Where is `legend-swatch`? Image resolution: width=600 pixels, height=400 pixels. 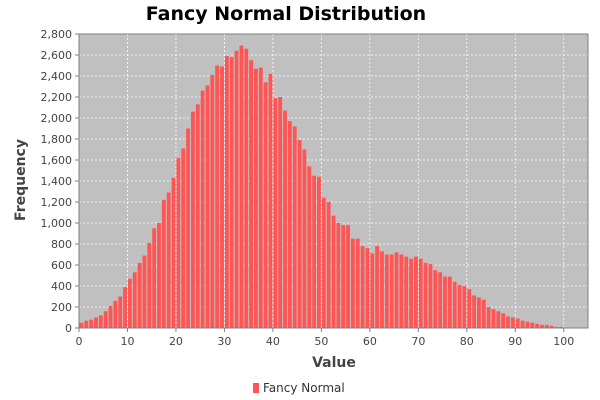
legend-swatch is located at coordinates (256, 388).